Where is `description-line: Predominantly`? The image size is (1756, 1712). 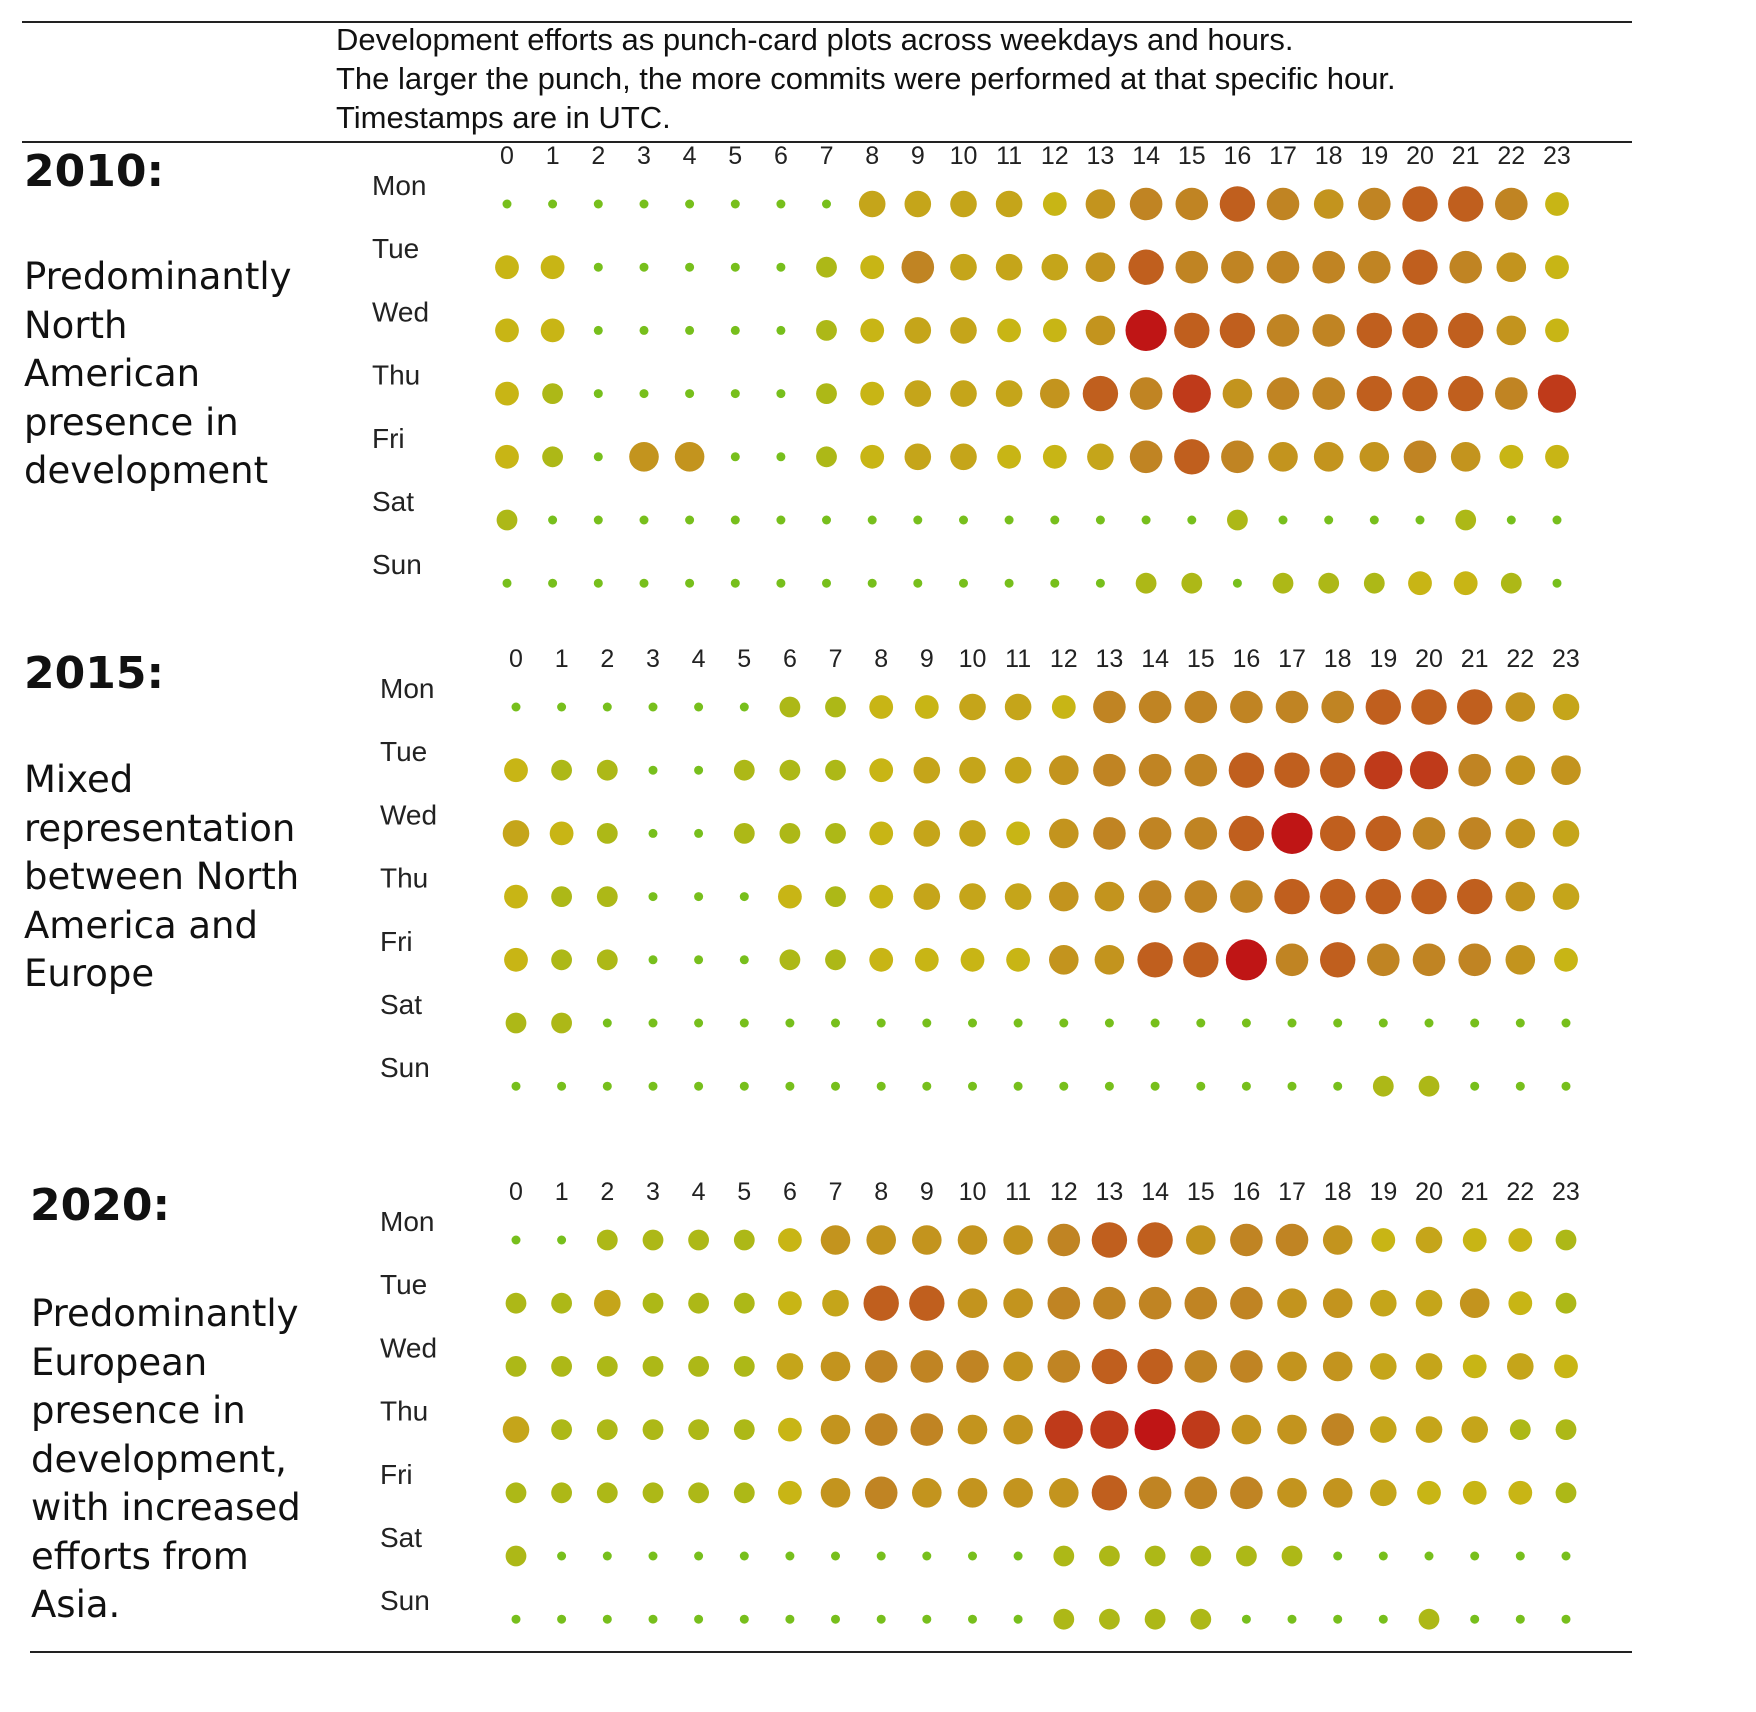 description-line: Predominantly is located at coordinates (165, 1313).